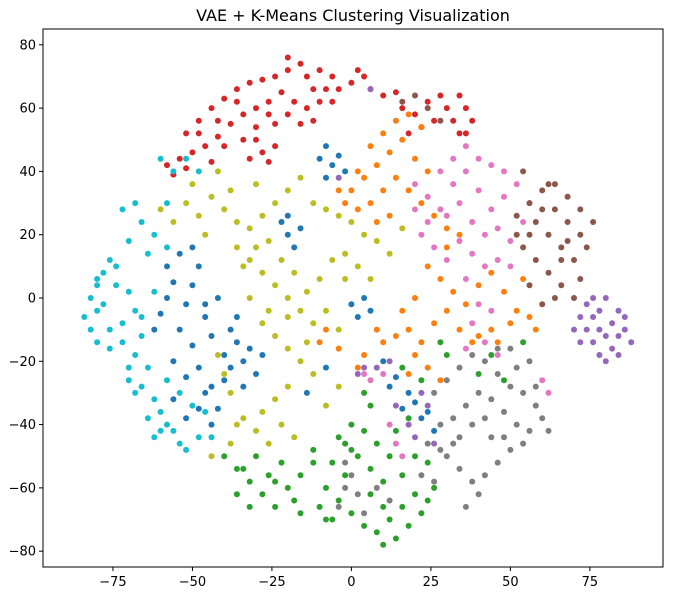  Describe the element at coordinates (353, 15) in the screenshot. I see `chart-title: VAE + K-Means Clustering Visualization` at that location.